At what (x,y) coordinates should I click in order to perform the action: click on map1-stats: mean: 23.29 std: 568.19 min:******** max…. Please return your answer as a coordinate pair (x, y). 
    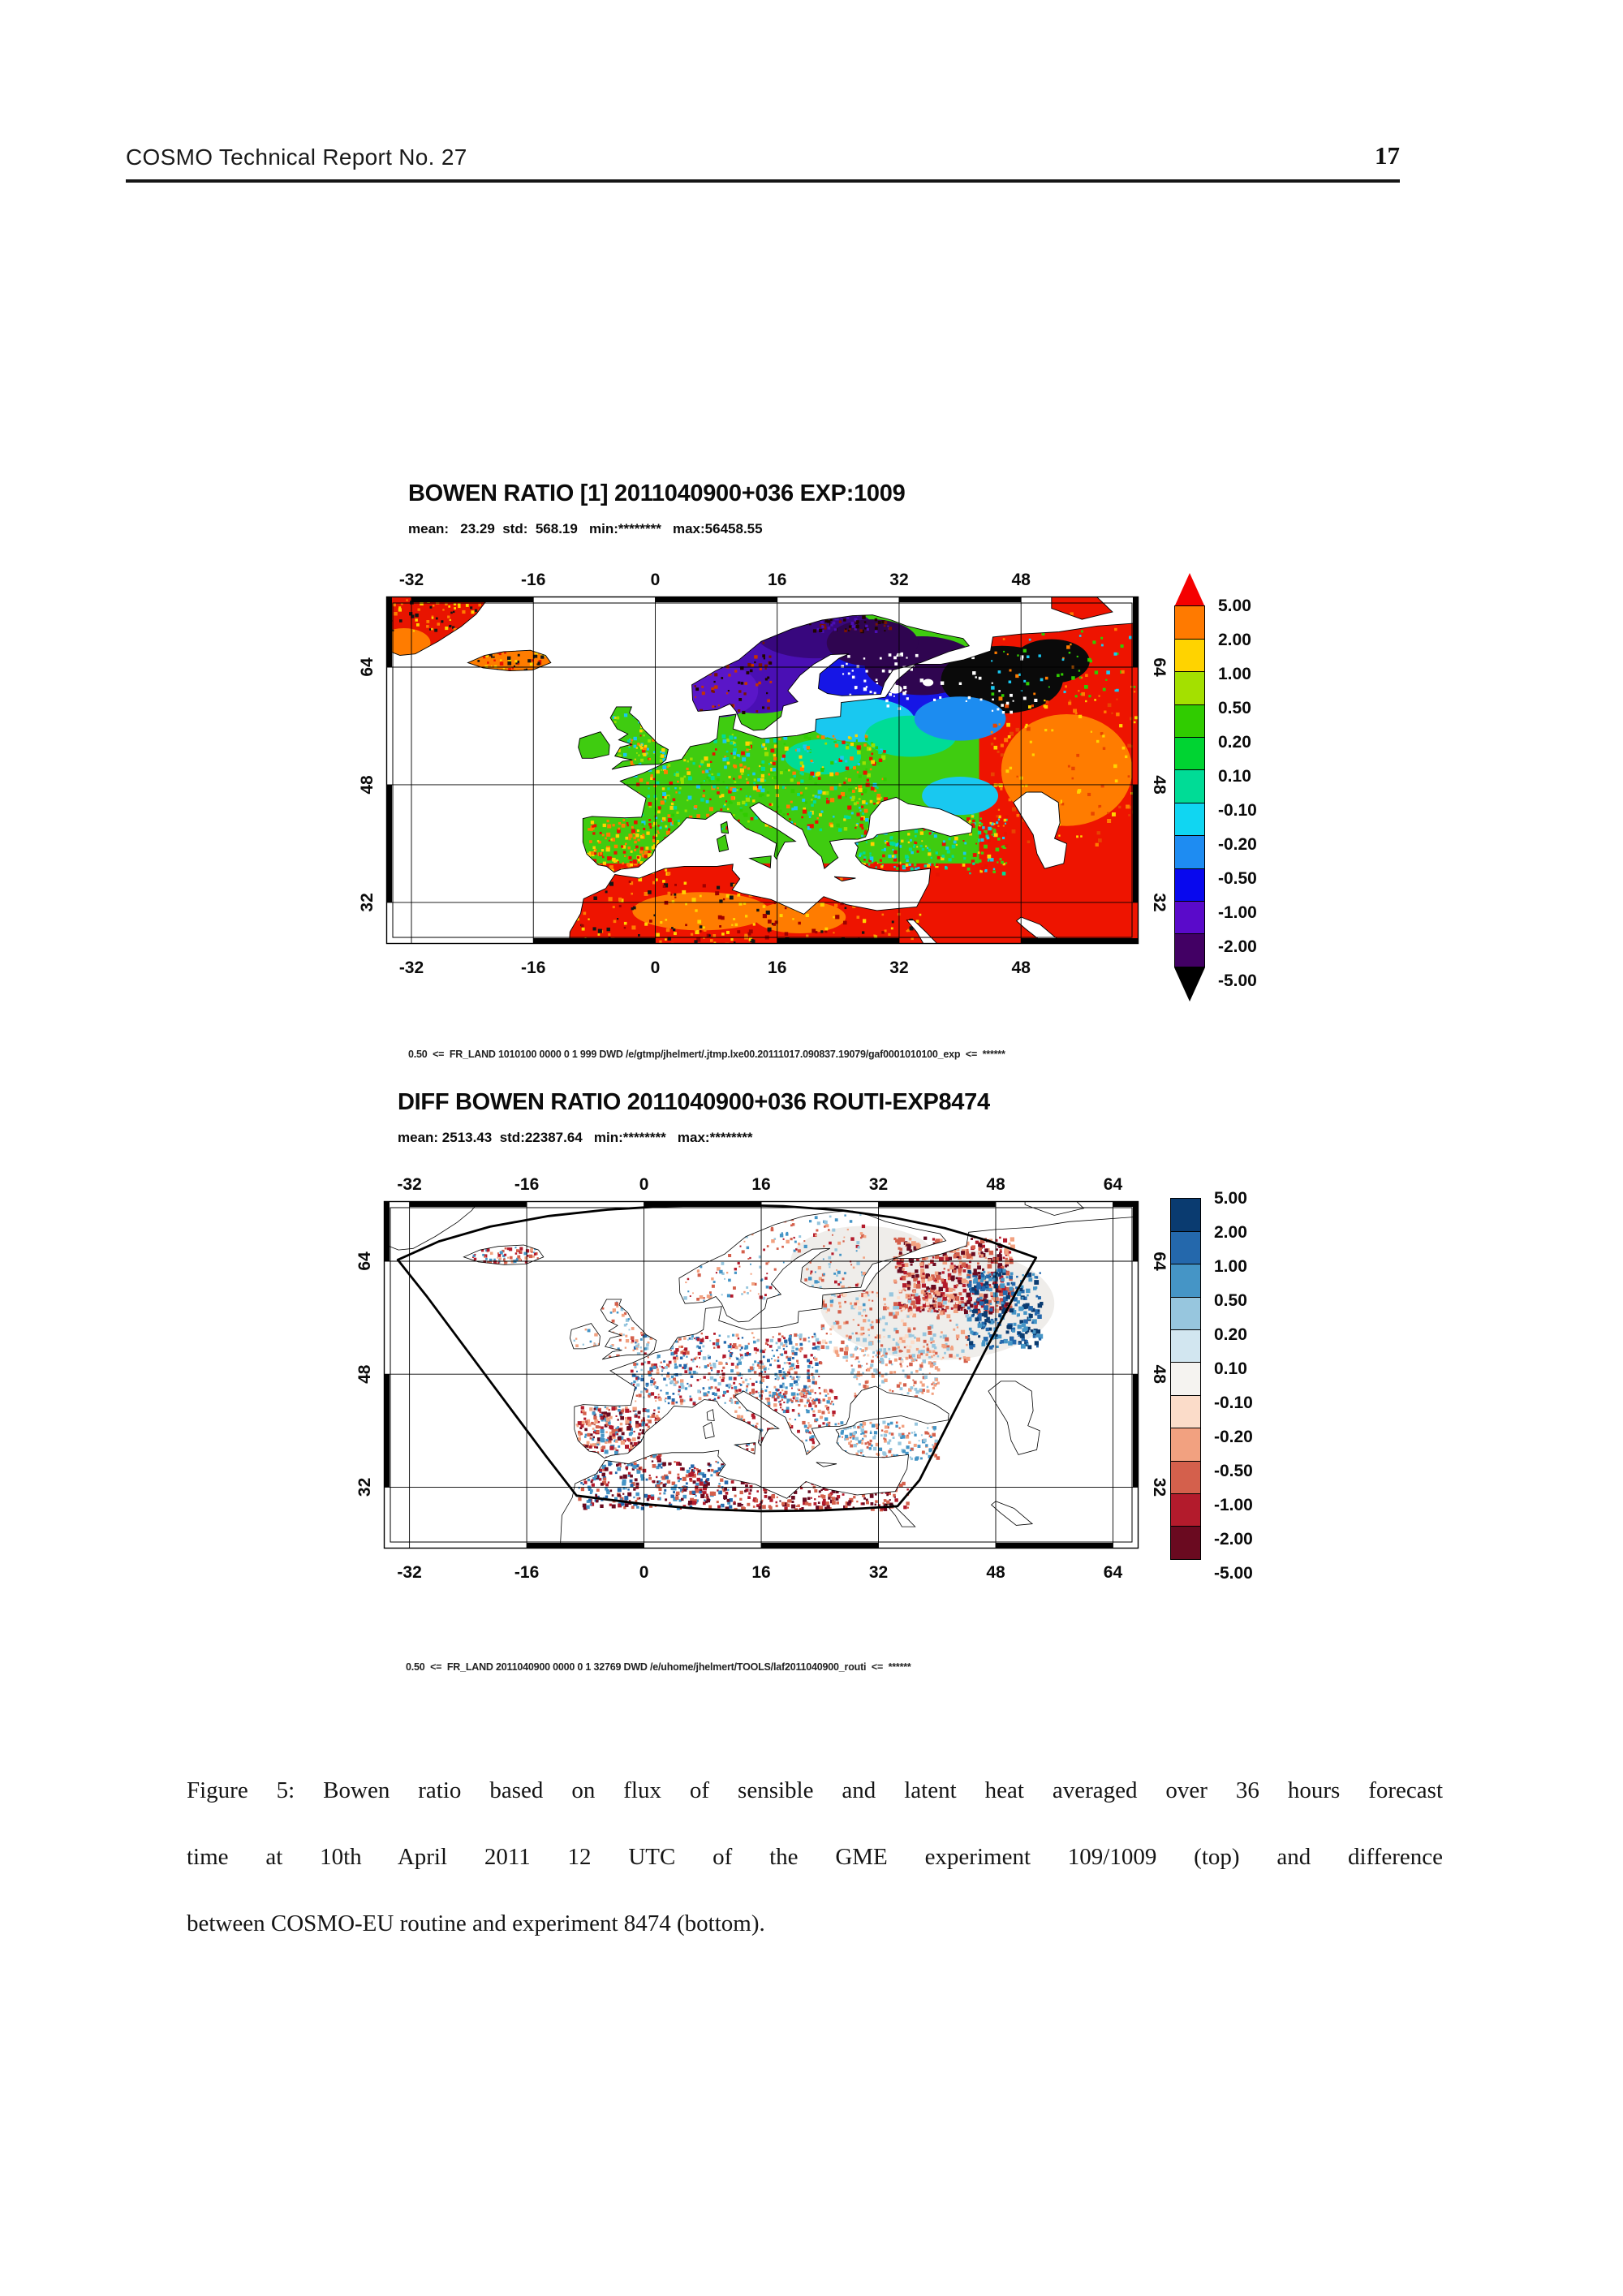
    Looking at the image, I should click on (585, 528).